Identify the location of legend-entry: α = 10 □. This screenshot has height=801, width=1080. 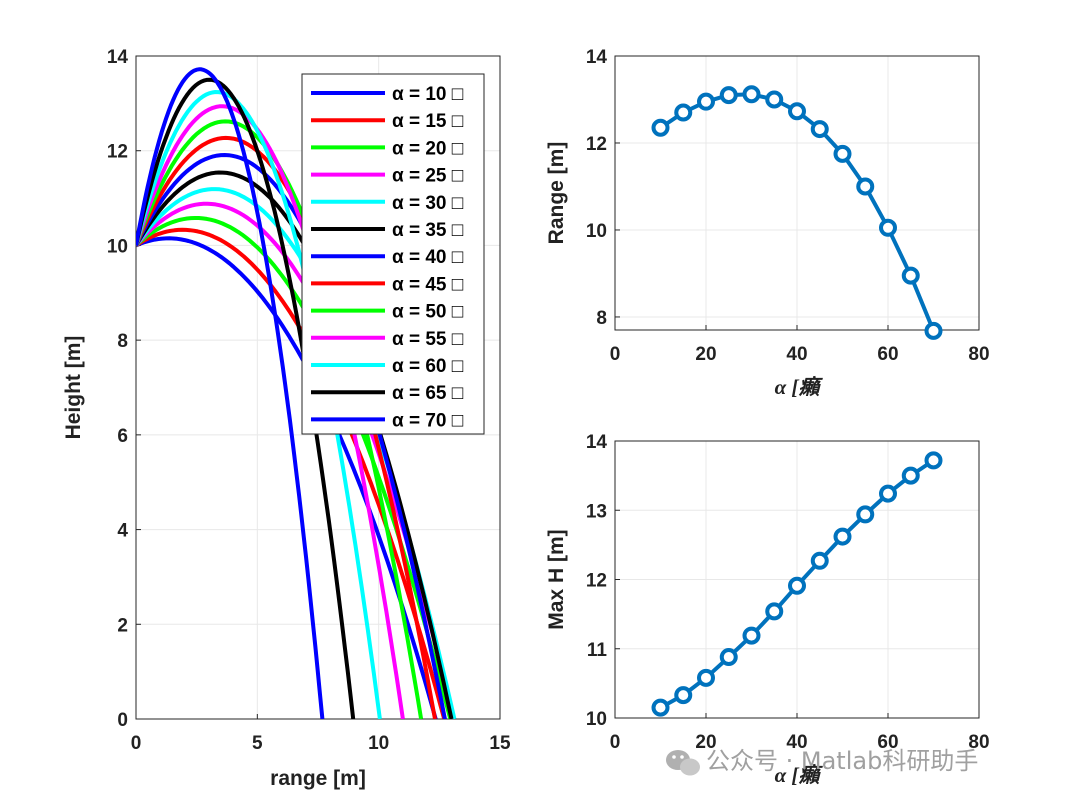
(428, 94).